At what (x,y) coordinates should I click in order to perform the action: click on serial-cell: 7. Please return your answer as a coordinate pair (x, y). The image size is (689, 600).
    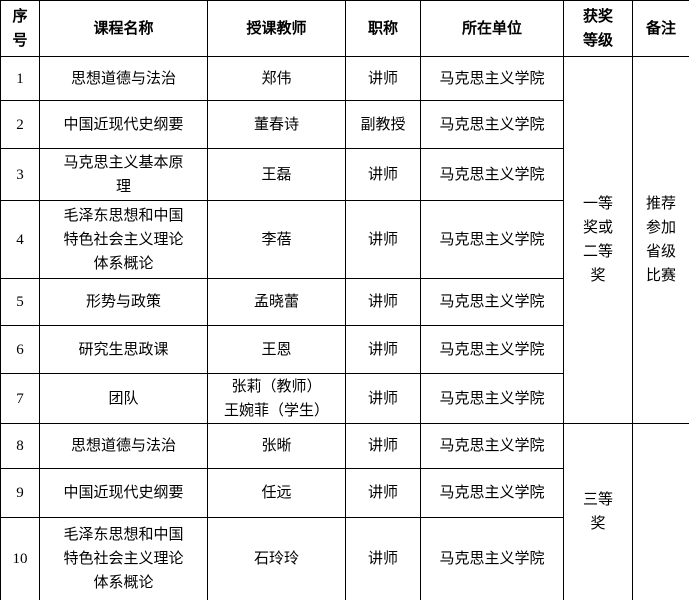
    Looking at the image, I should click on (20, 398).